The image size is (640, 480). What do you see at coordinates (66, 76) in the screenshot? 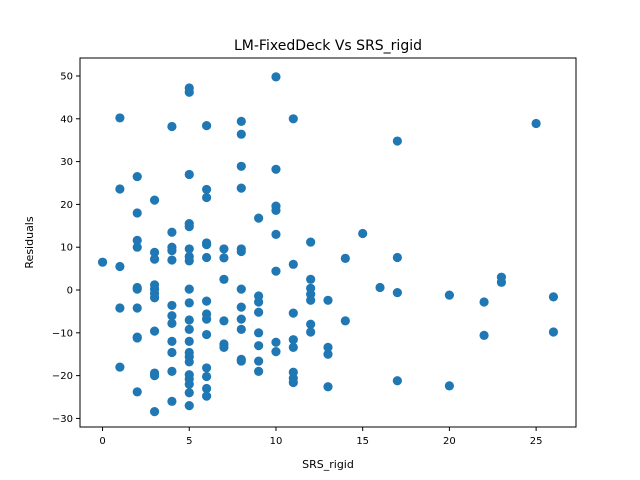
I see `y-tick-label: 50` at bounding box center [66, 76].